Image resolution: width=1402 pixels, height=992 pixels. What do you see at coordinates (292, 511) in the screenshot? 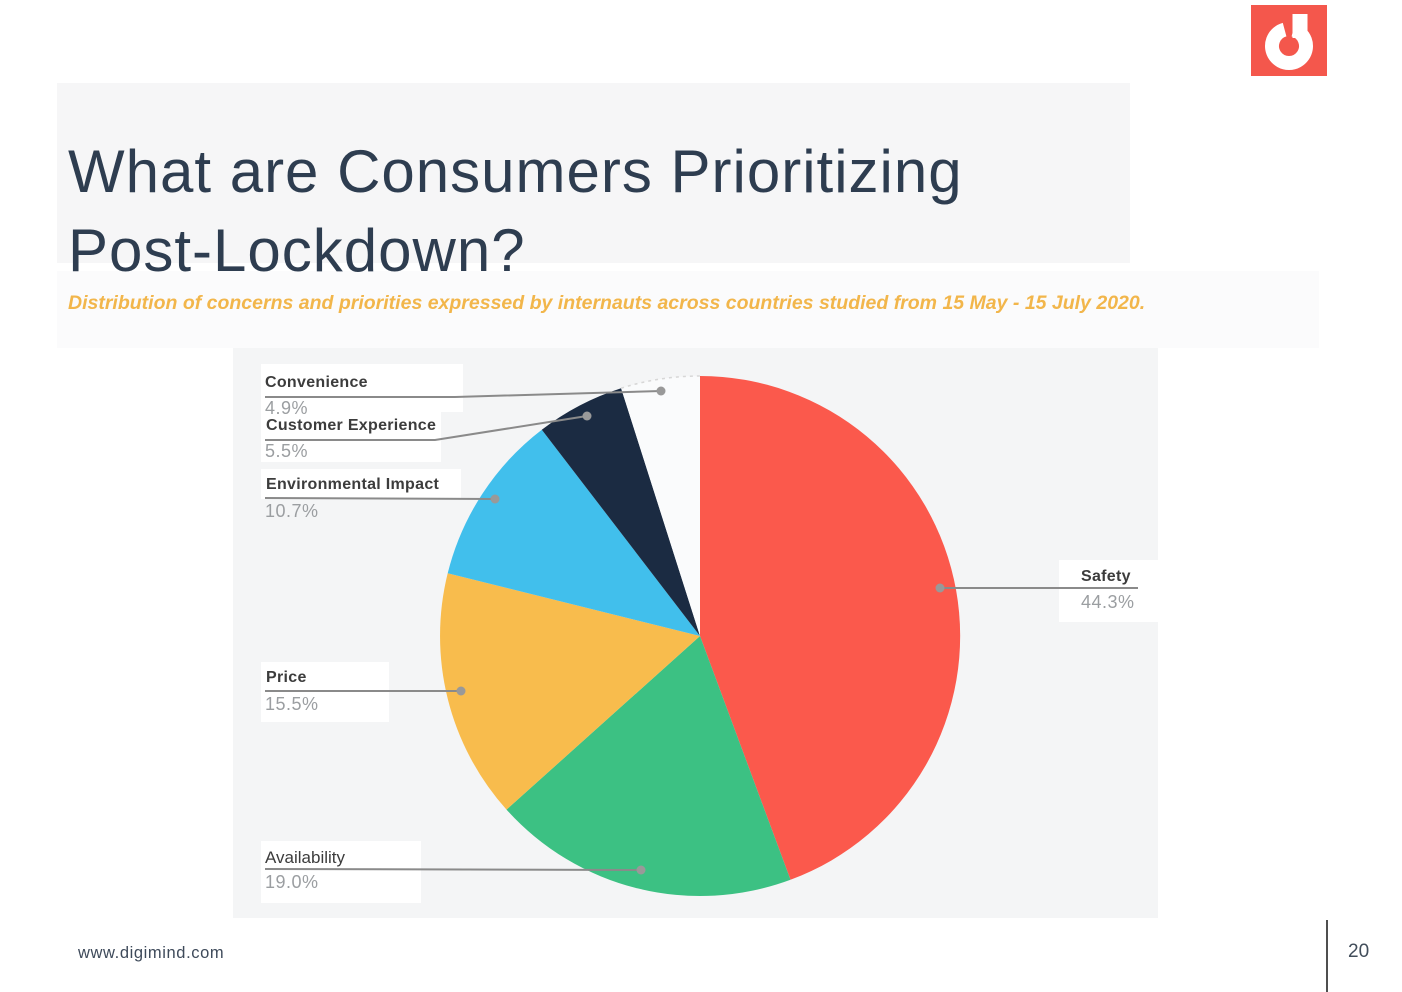
I see `callout-environmental-impact-pct: 10.7%` at bounding box center [292, 511].